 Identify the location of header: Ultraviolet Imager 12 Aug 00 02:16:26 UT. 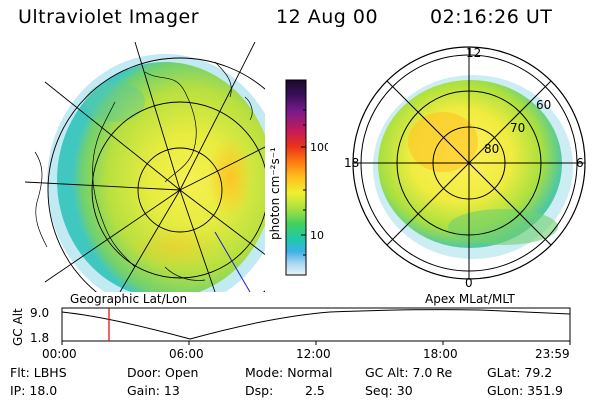
(300, 20).